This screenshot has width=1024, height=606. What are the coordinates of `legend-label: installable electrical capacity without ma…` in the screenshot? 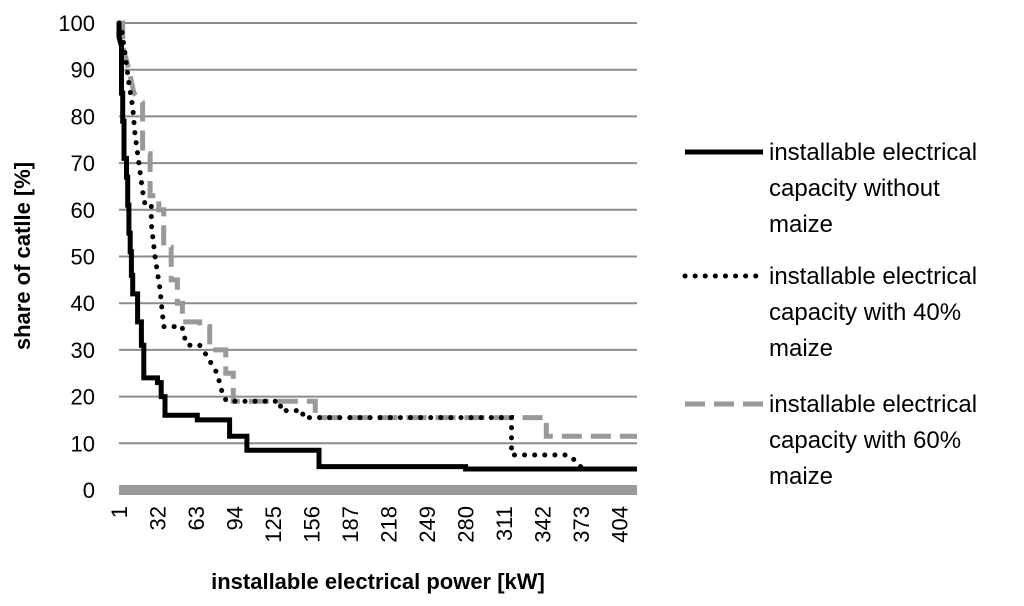 It's located at (873, 188).